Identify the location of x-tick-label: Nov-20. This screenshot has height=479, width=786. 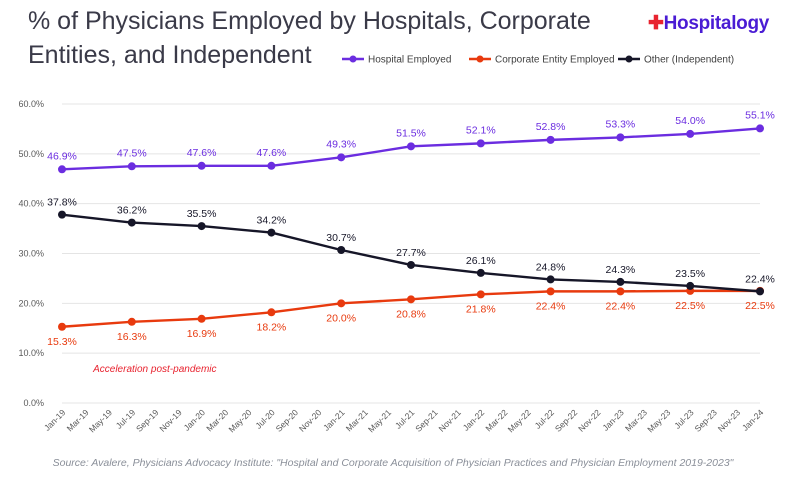
(310, 420).